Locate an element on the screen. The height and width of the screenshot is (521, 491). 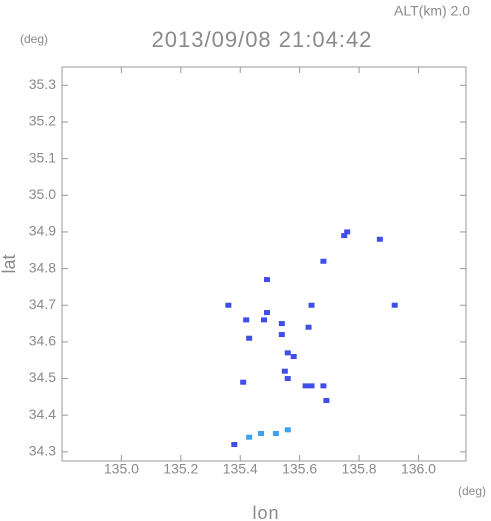
x-tick-label: 136.0 is located at coordinates (418, 469).